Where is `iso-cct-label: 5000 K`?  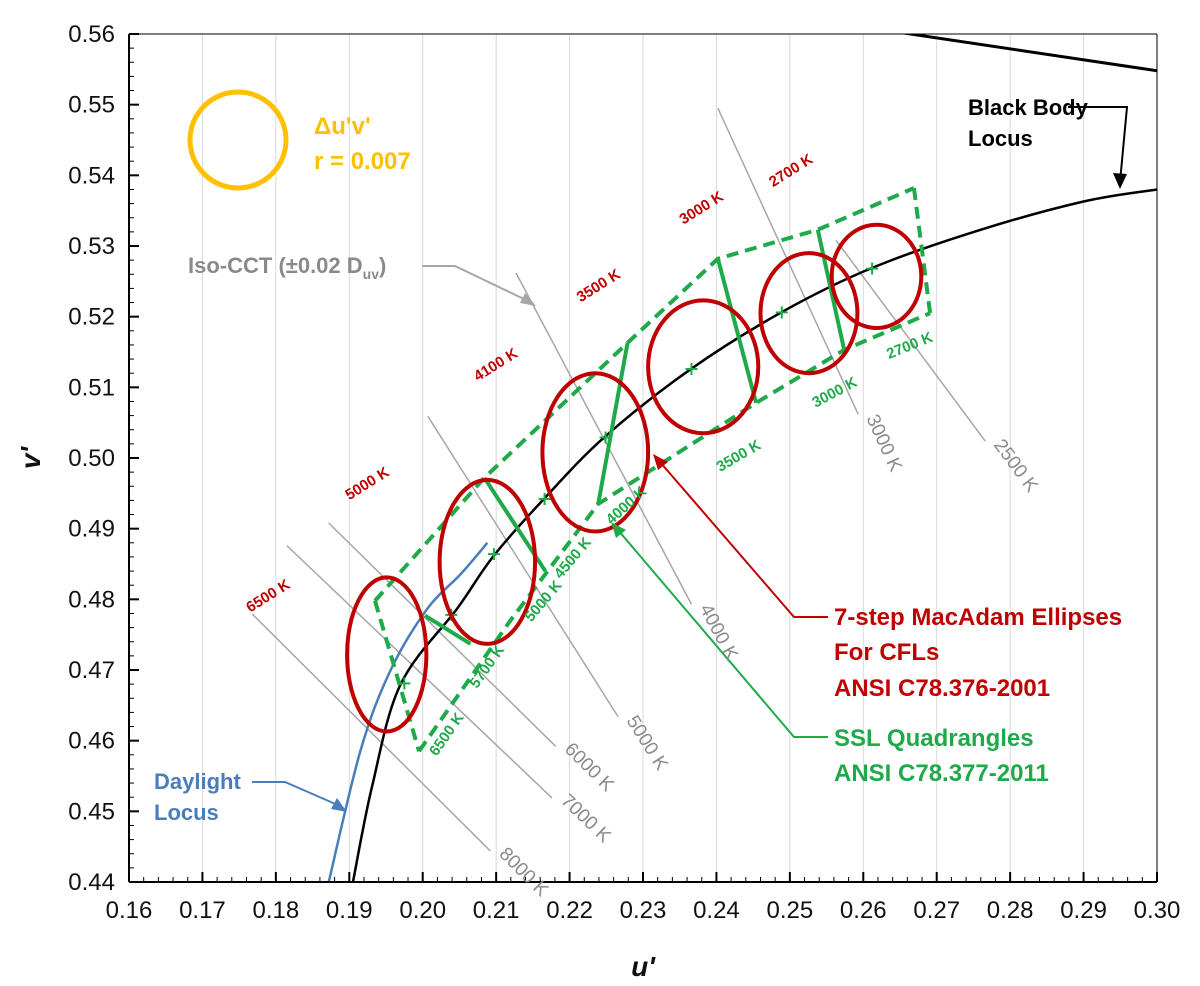
iso-cct-label: 5000 K is located at coordinates (647, 743).